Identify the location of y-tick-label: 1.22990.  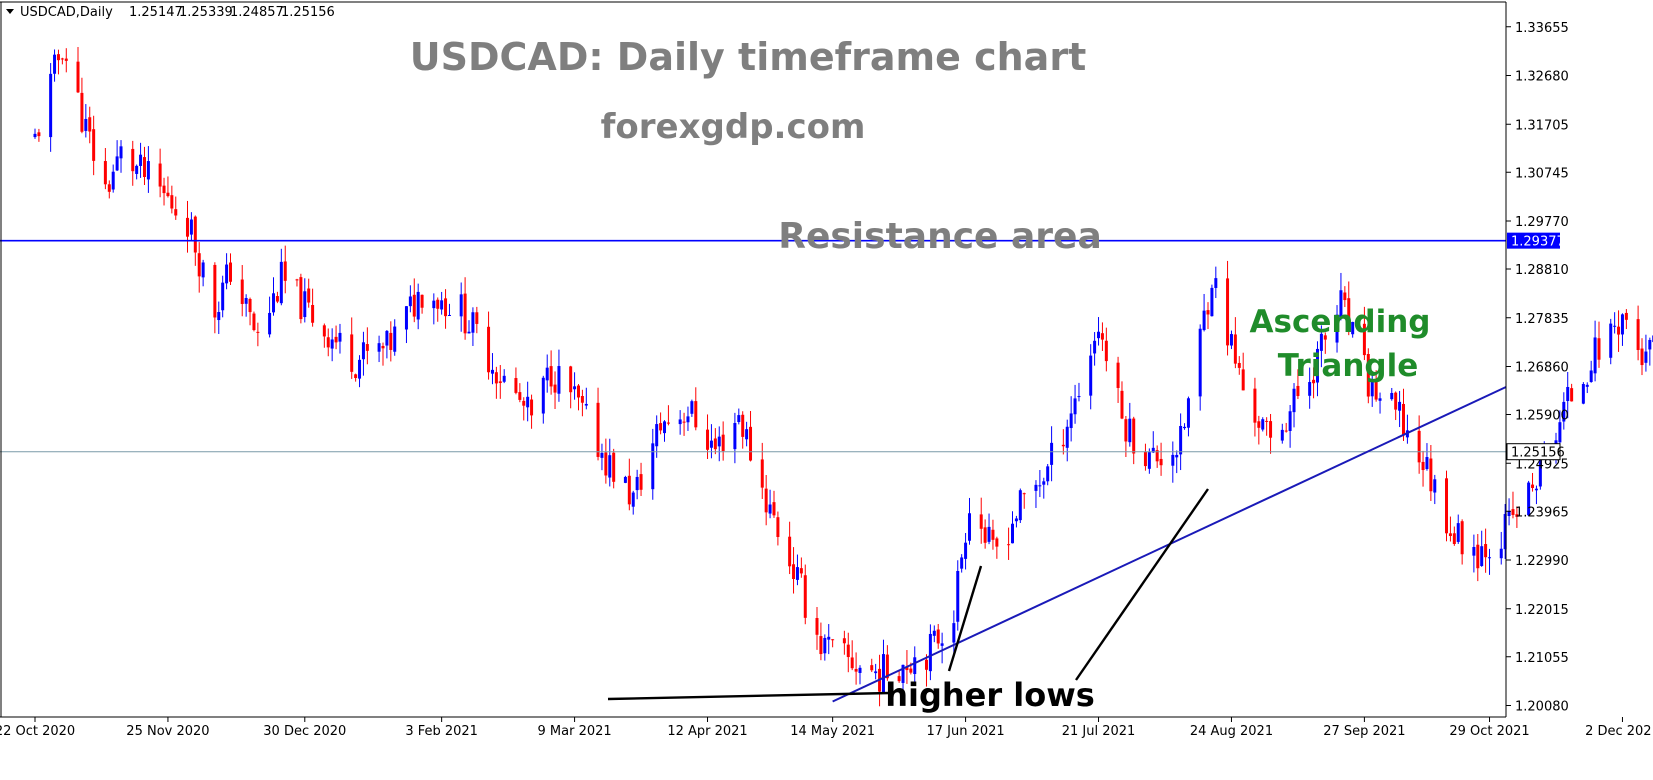
(1542, 561).